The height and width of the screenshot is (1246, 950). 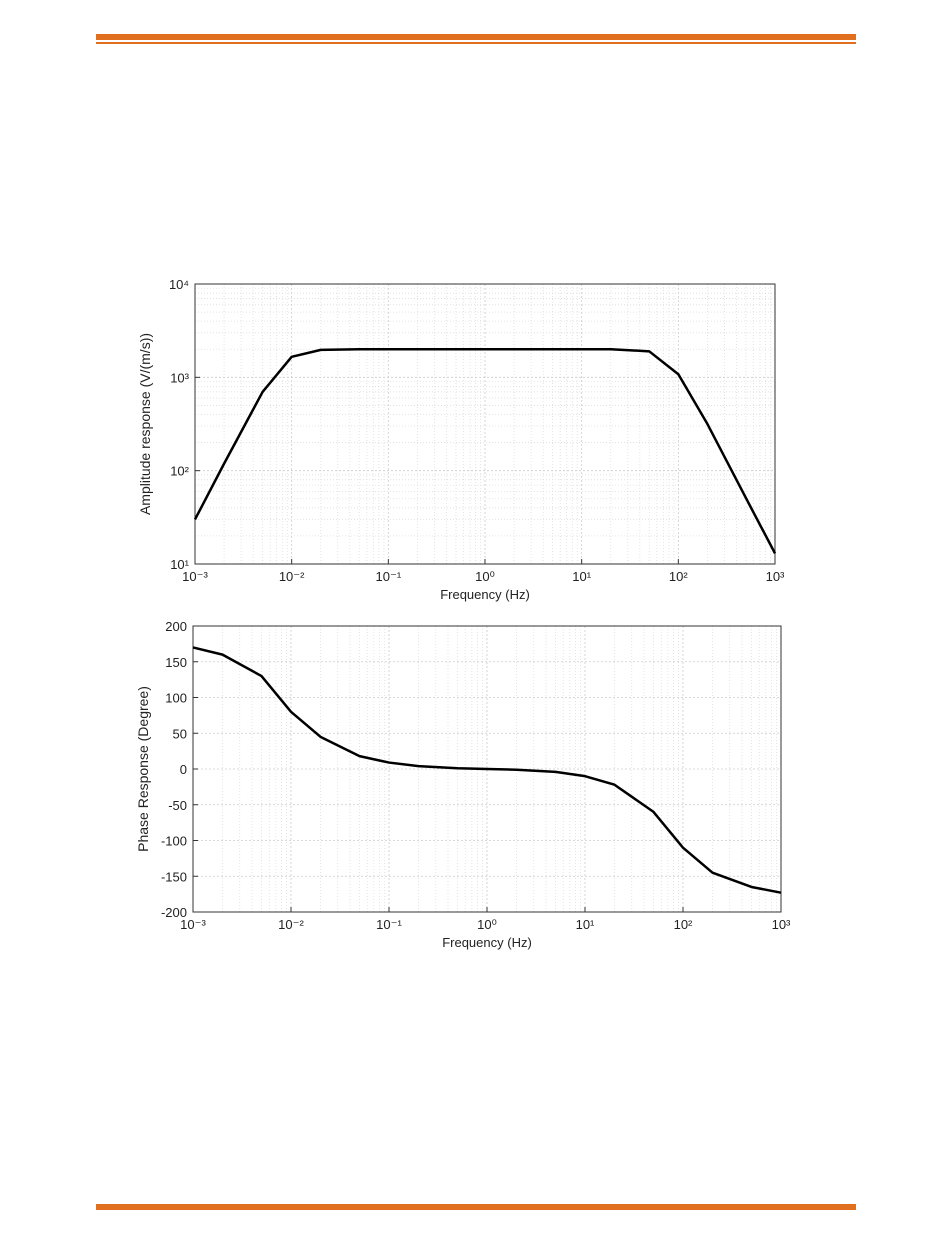 What do you see at coordinates (179, 564) in the screenshot?
I see `y-tick-label: 10¹` at bounding box center [179, 564].